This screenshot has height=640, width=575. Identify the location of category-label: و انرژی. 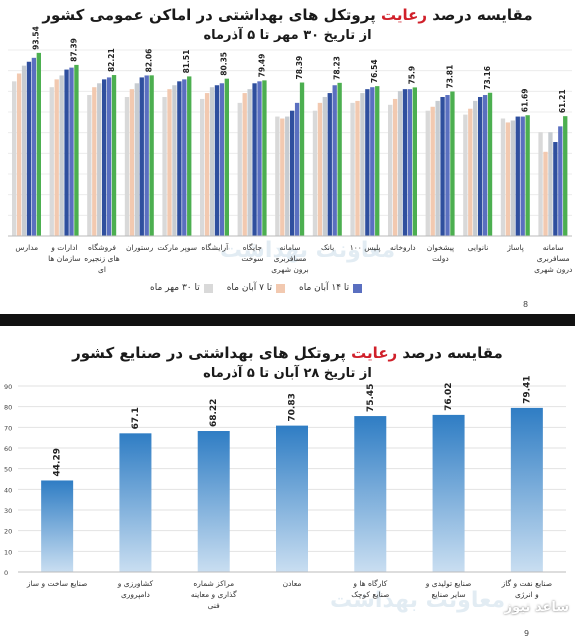
(527, 594).